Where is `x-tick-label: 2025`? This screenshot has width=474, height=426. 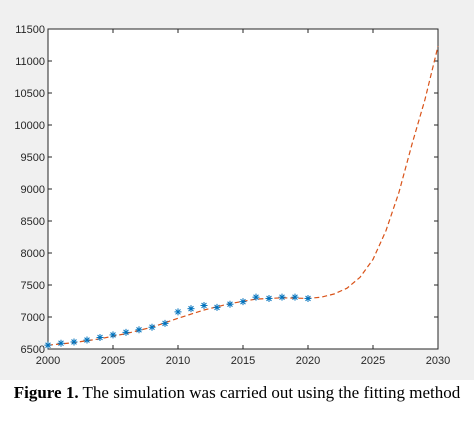 x-tick-label: 2025 is located at coordinates (373, 361).